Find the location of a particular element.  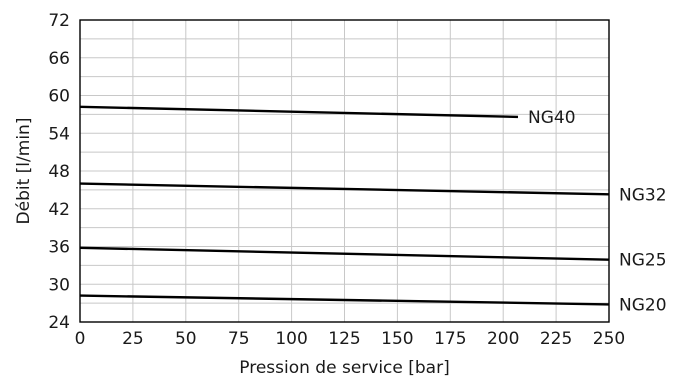

x-tick-label: 50 is located at coordinates (186, 339).